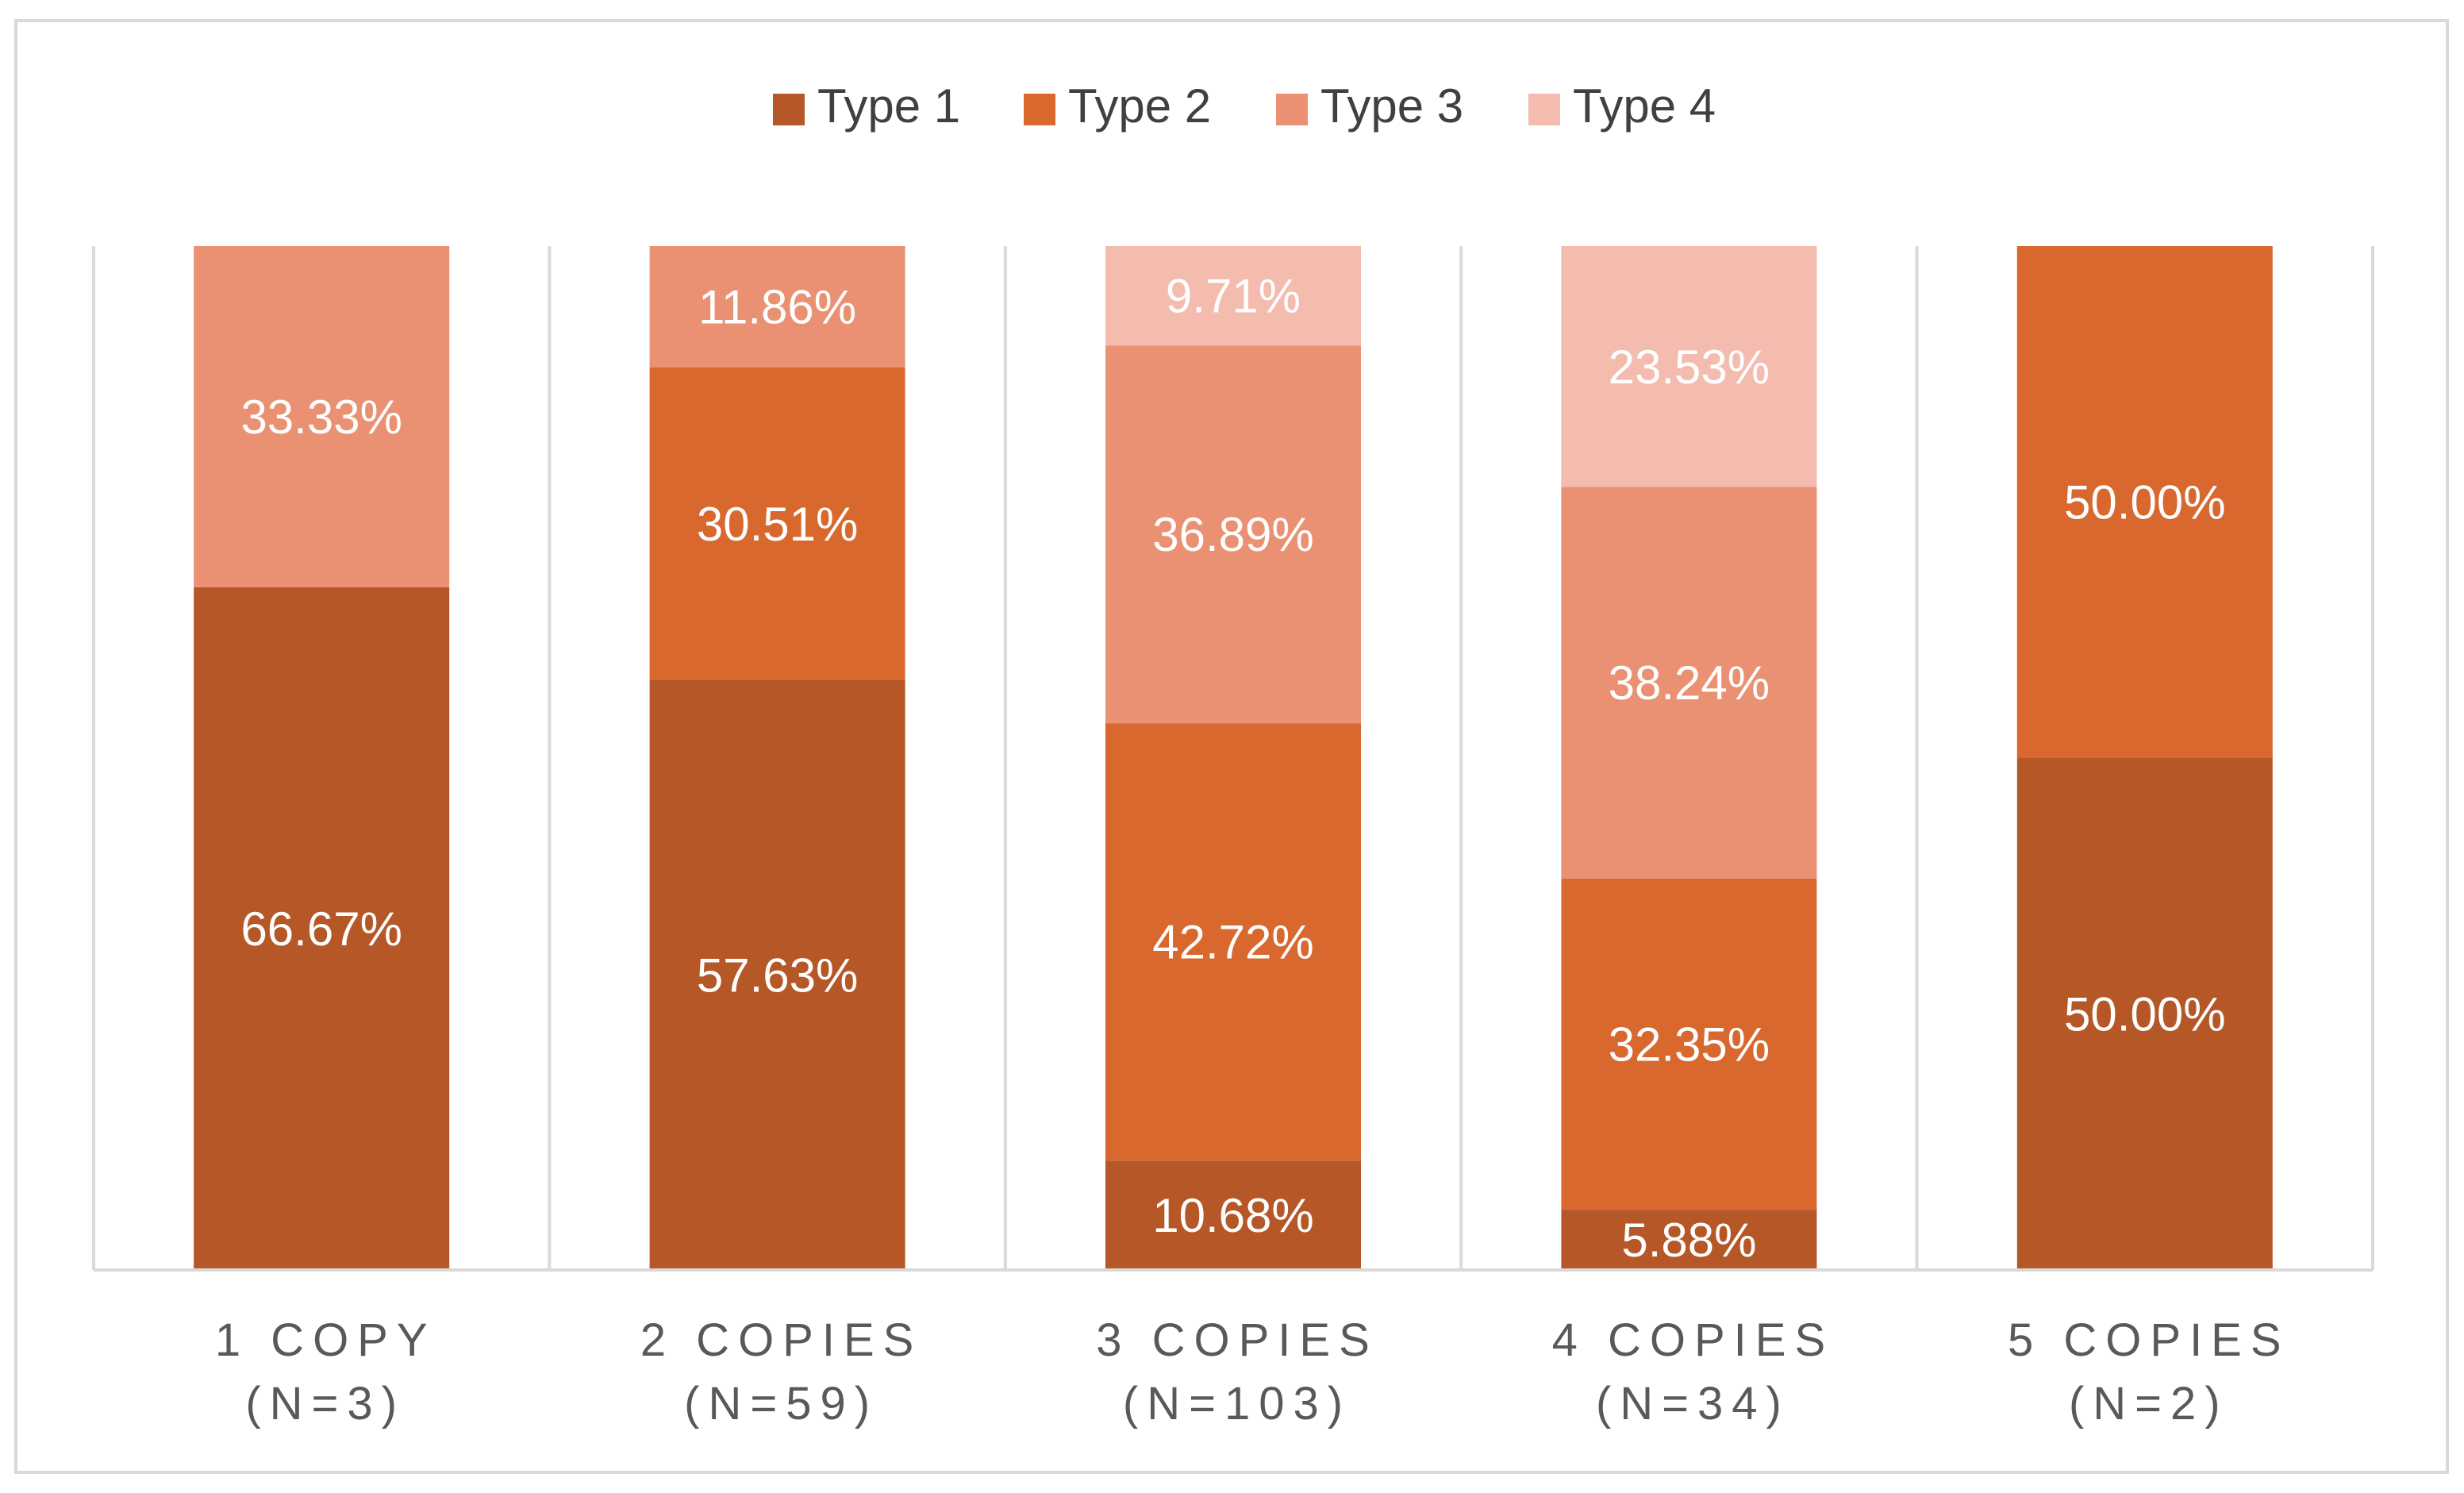  I want to click on legend-label-type-4: Type 4, so click(1645, 106).